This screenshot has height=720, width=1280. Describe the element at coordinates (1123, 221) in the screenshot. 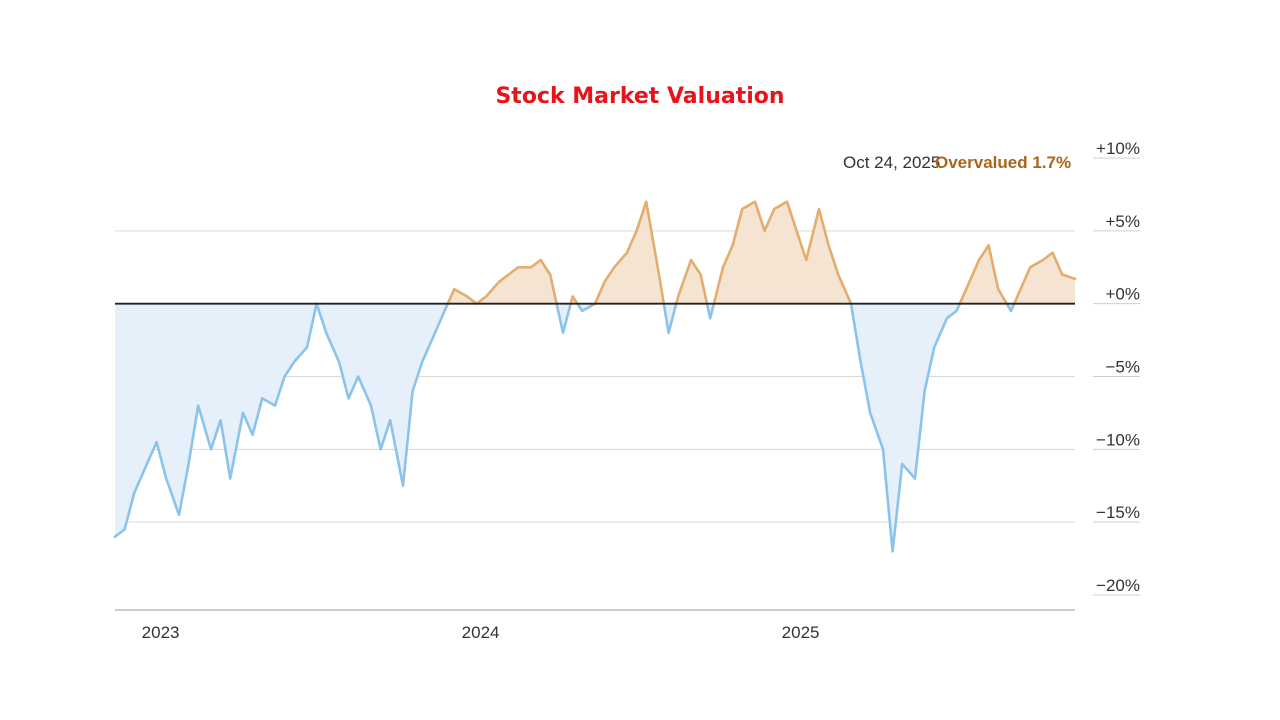

I see `y-tick-label: +5%` at that location.